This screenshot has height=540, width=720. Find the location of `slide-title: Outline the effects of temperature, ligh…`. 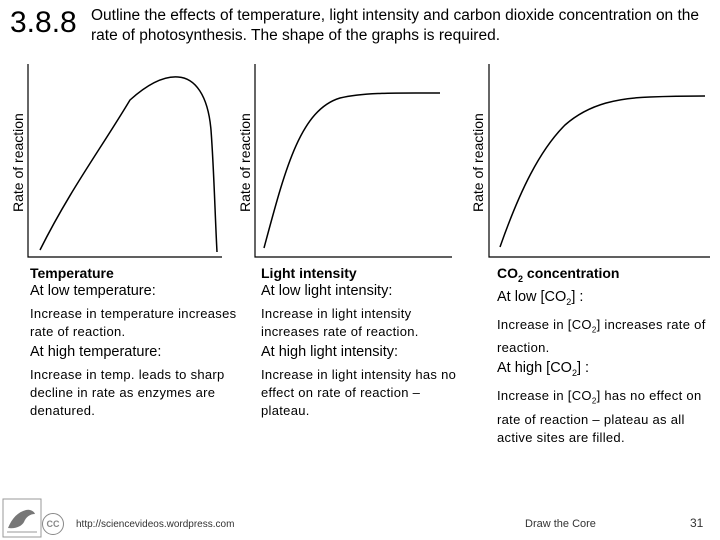

slide-title: Outline the effects of temperature, ligh… is located at coordinates (395, 25).